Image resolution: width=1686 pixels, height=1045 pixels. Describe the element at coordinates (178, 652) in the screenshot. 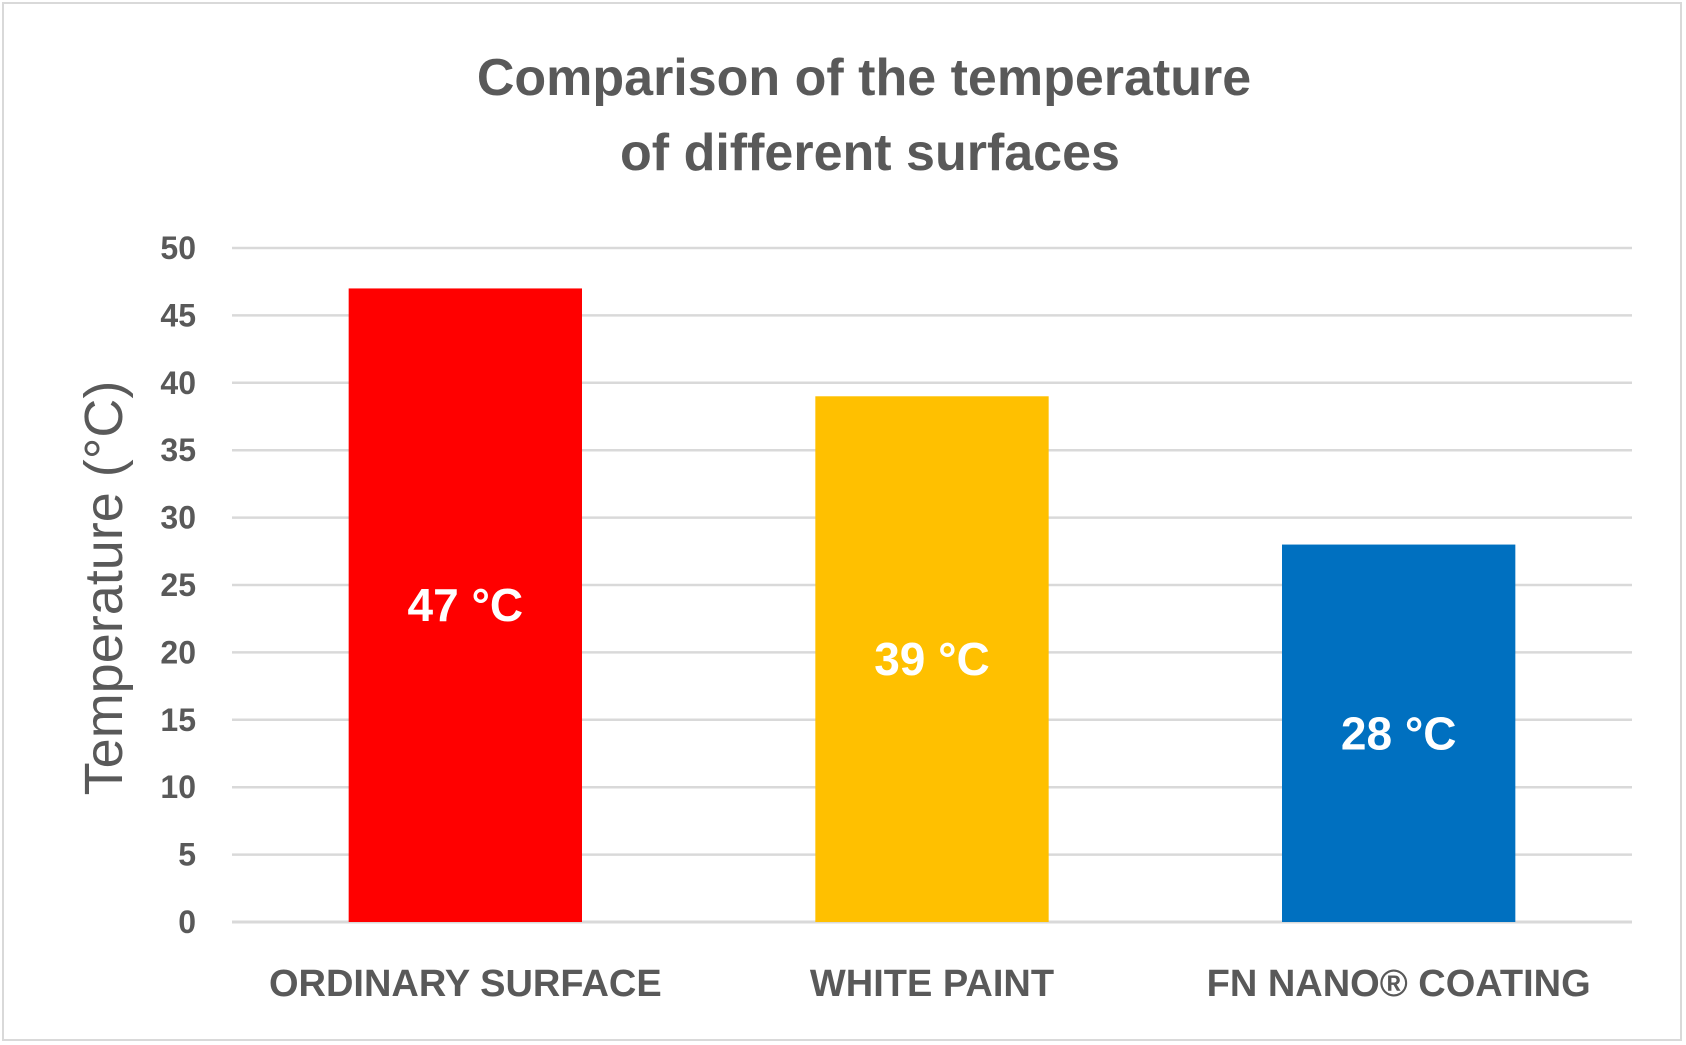

I see `y-tick-label: 20` at that location.